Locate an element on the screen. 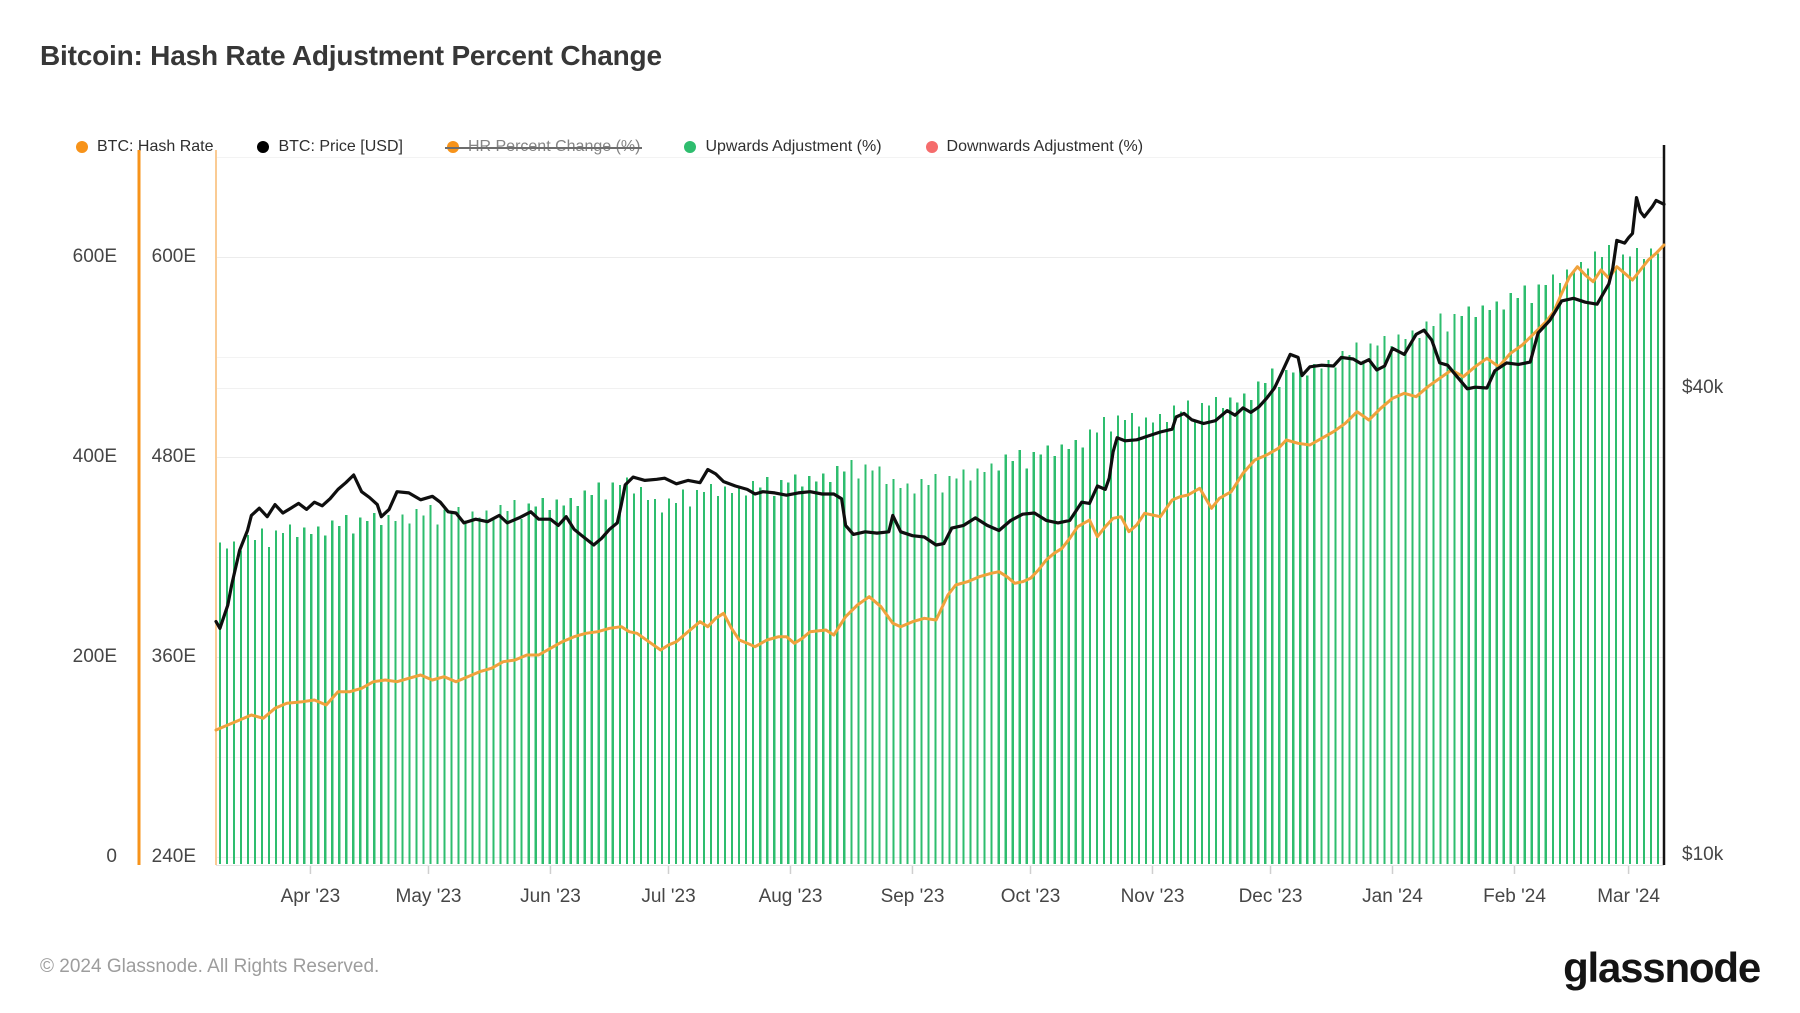 The image size is (1800, 1013). legend-item-btc-price-usd: BTC: Price [USD] is located at coordinates (330, 147).